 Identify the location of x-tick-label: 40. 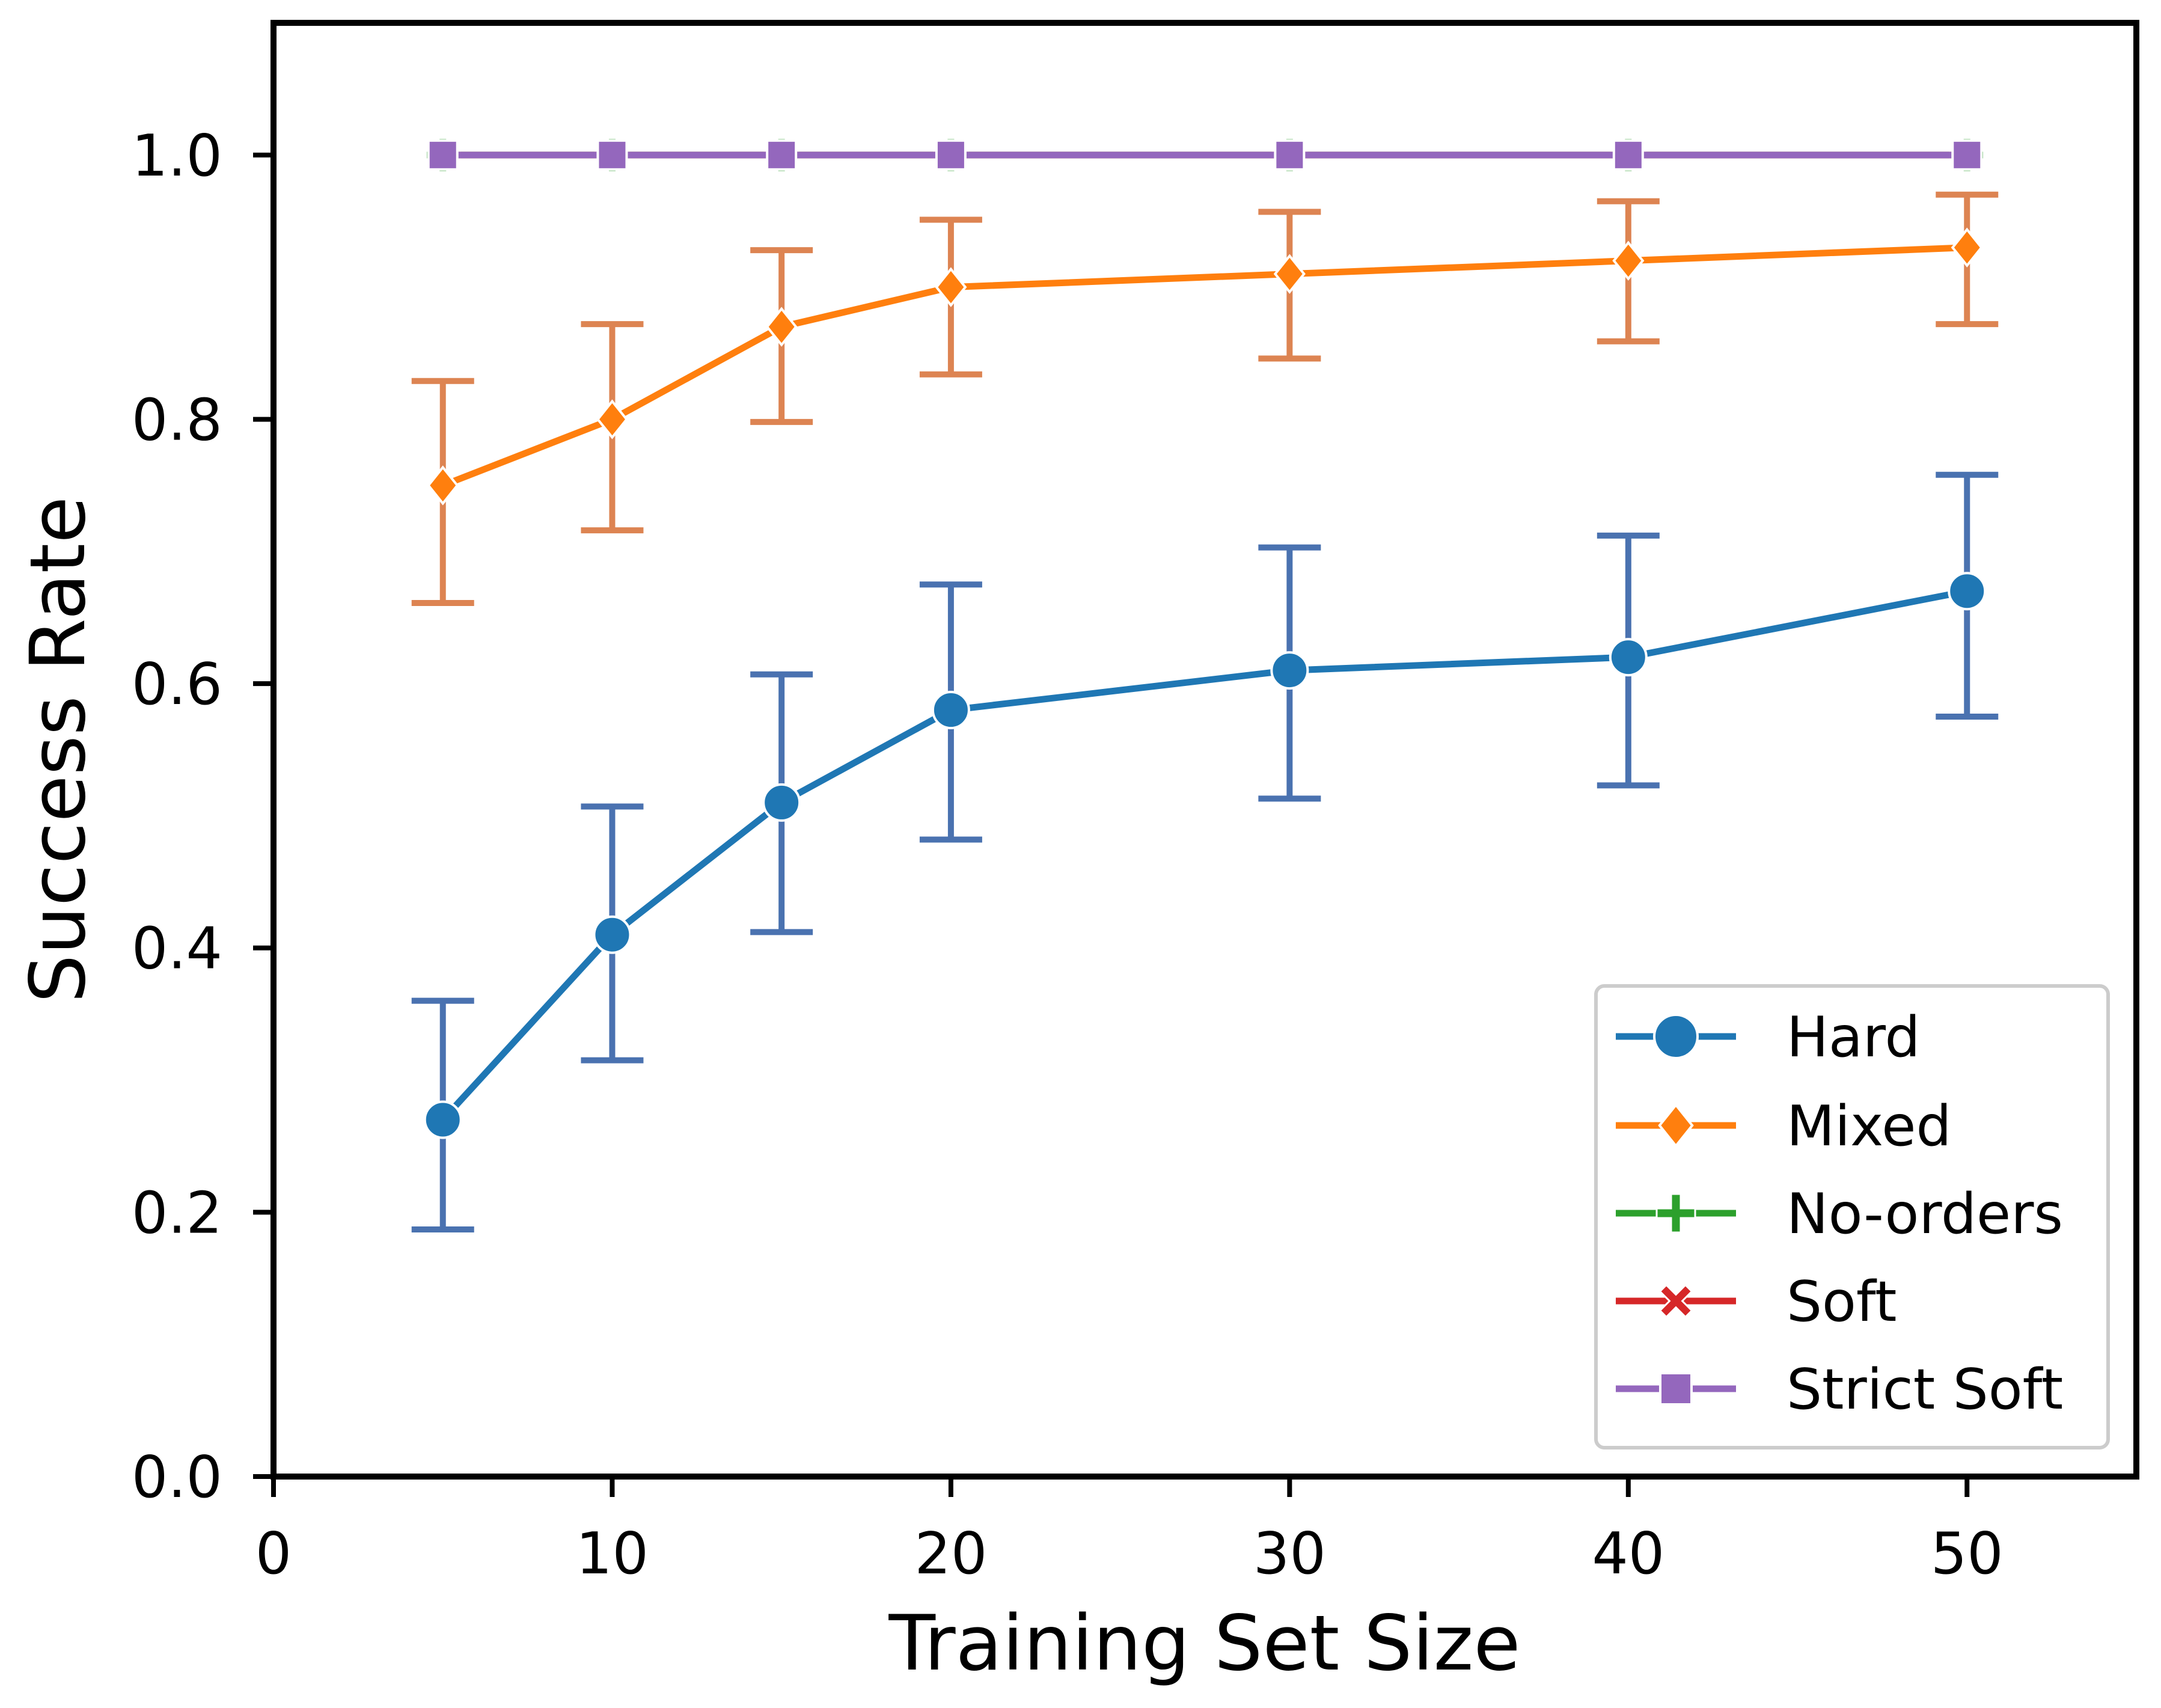
(1628, 1554).